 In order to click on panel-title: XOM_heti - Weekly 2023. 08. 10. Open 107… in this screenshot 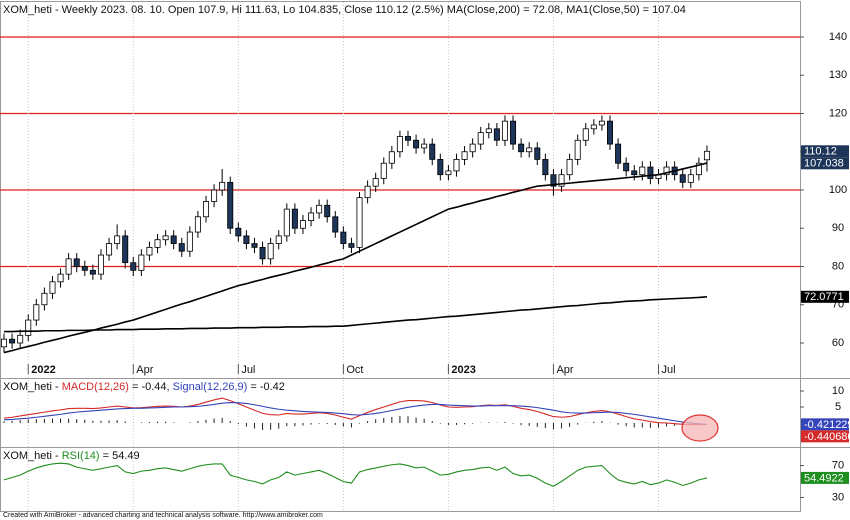, I will do `click(344, 10)`.